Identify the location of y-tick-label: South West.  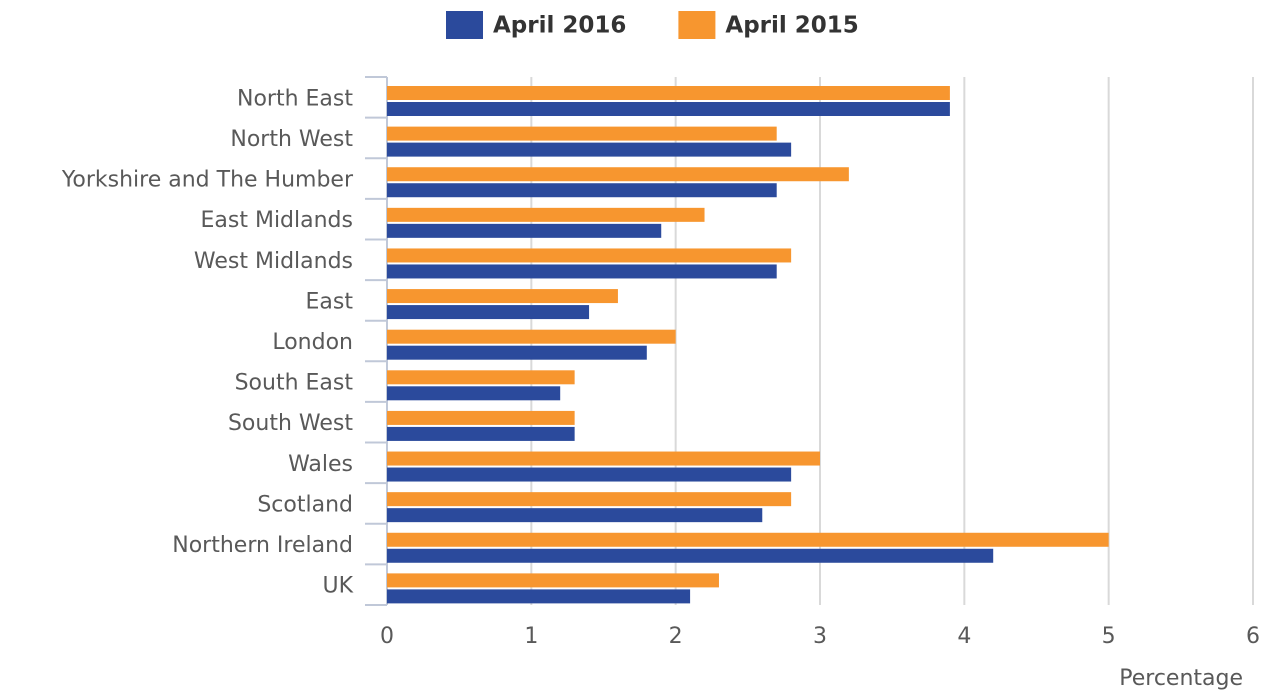
(290, 423).